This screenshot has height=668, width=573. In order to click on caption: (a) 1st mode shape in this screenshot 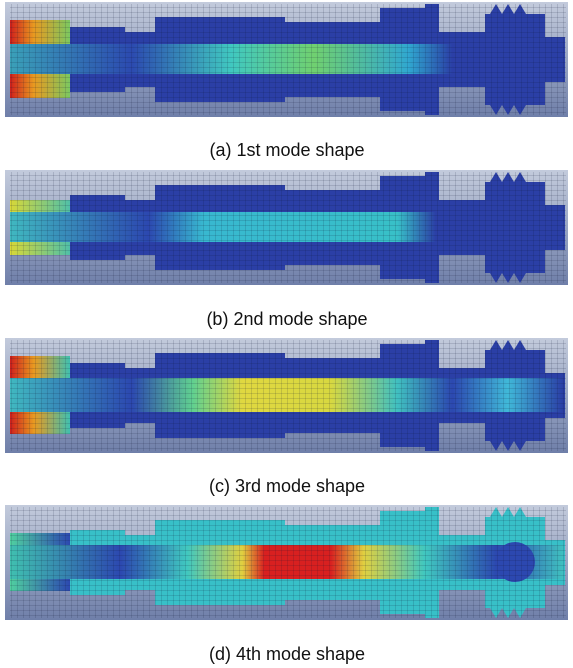, I will do `click(286, 150)`.